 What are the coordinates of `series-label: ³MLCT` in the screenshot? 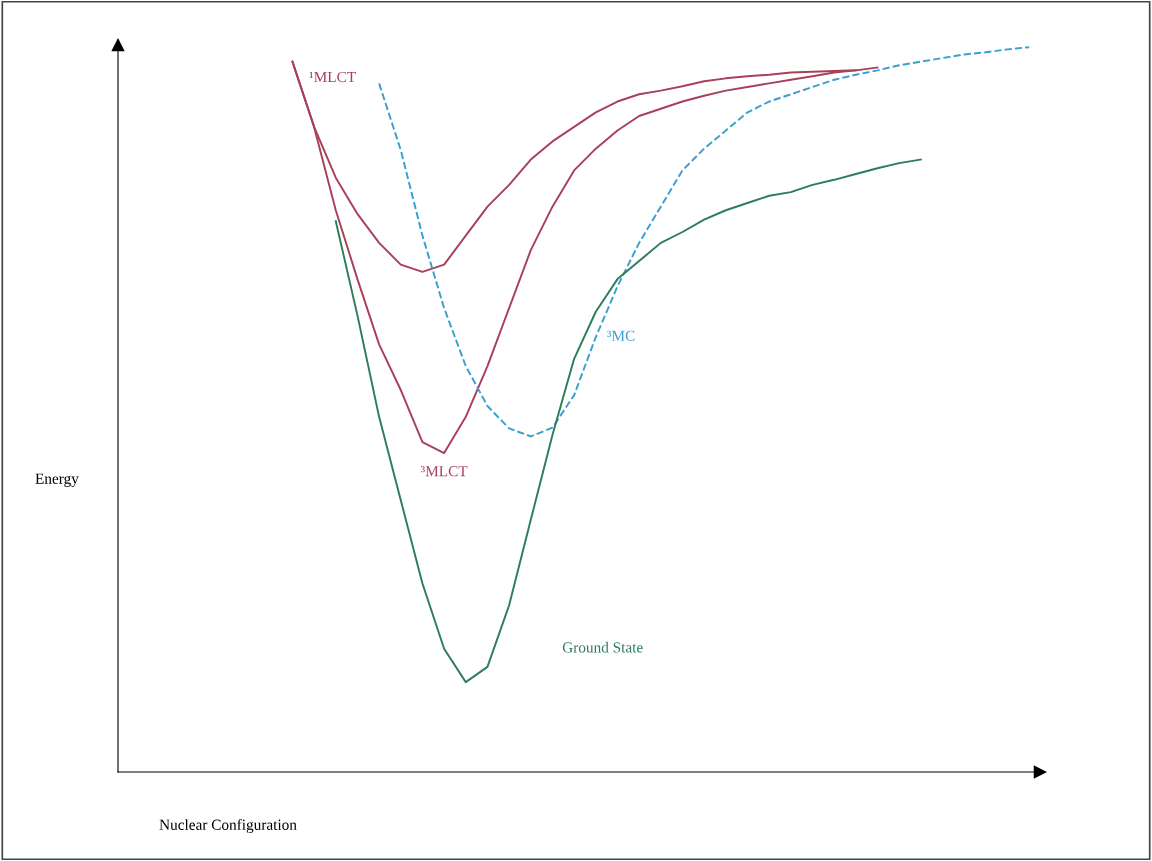 It's located at (444, 471).